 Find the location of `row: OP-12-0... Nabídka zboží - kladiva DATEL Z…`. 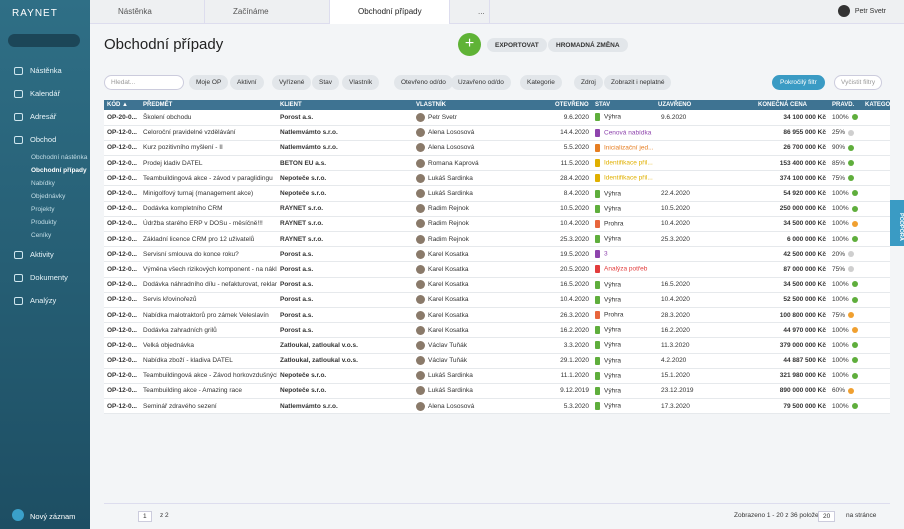

row: OP-12-0... Nabídka zboží - kladiva DATEL Z… is located at coordinates (497, 361).